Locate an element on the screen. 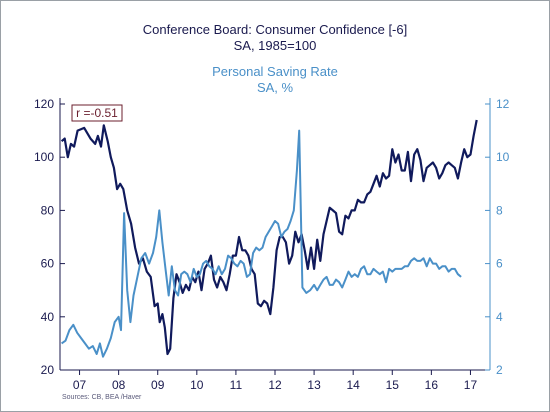 The width and height of the screenshot is (550, 412). x-tick-label: 14 is located at coordinates (354, 385).